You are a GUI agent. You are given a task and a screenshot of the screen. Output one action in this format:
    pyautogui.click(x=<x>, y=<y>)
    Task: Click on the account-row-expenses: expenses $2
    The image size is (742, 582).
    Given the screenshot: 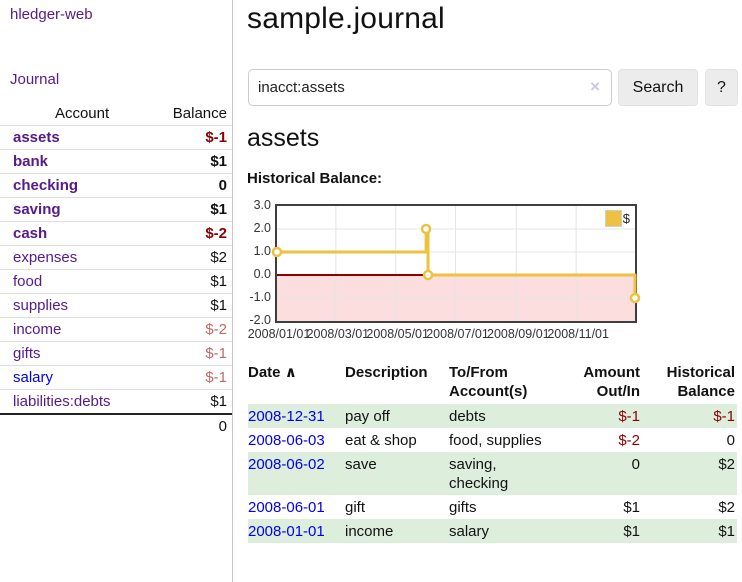 What is the action you would take?
    pyautogui.click(x=116, y=257)
    